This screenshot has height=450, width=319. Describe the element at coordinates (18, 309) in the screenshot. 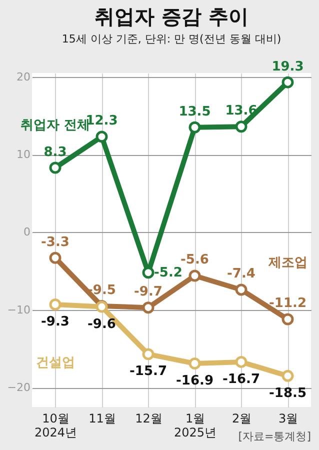

I see `y-tick-label: −10` at that location.